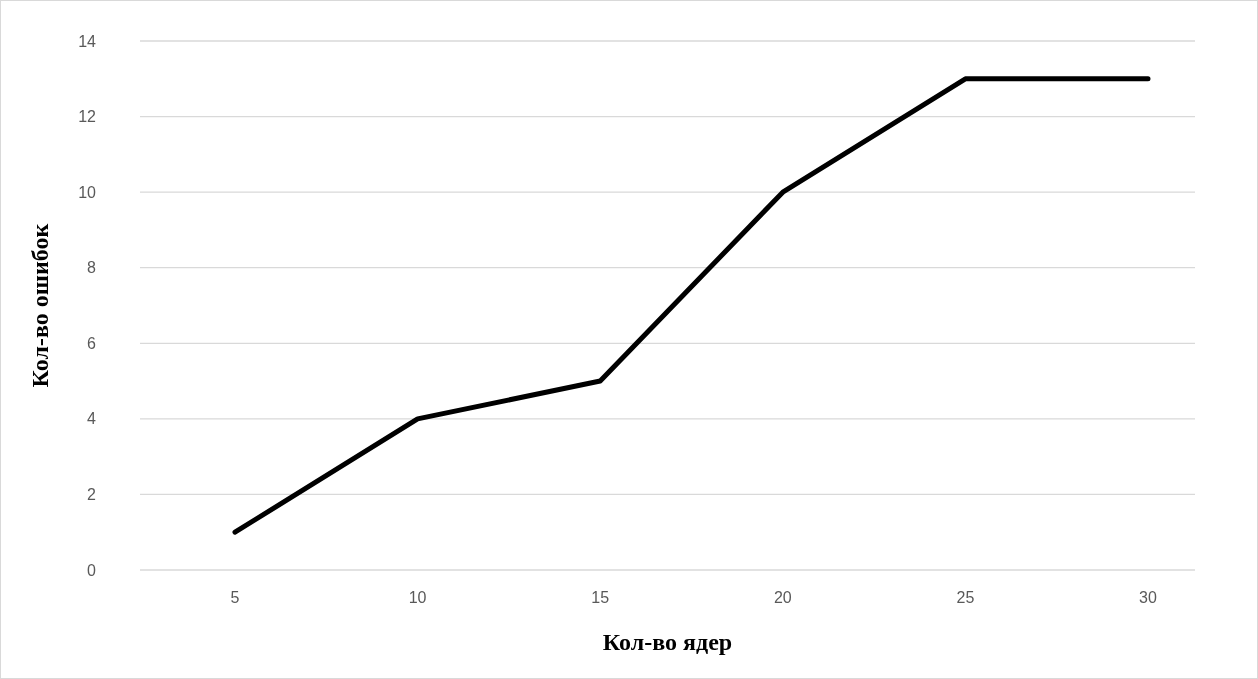  Describe the element at coordinates (92, 268) in the screenshot. I see `y-tick-label: 8` at that location.